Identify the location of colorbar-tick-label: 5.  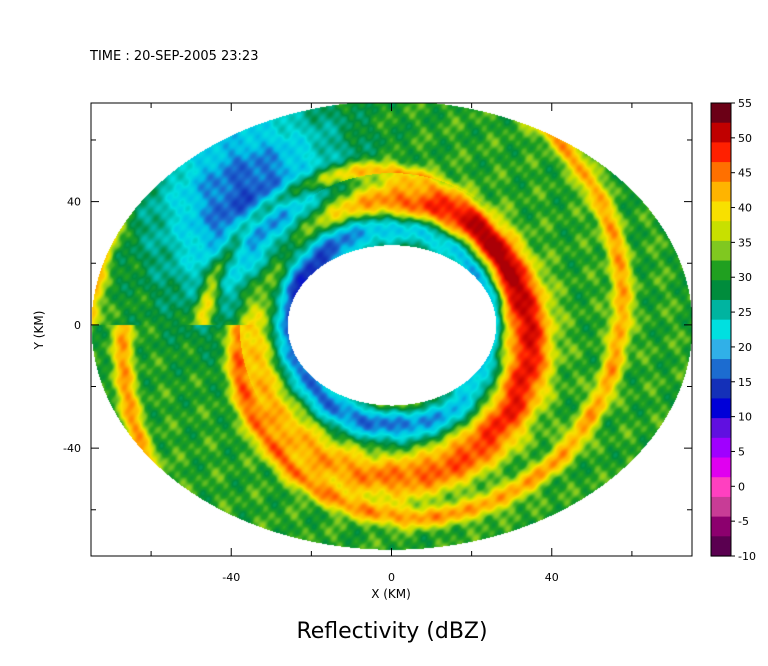
(741, 451).